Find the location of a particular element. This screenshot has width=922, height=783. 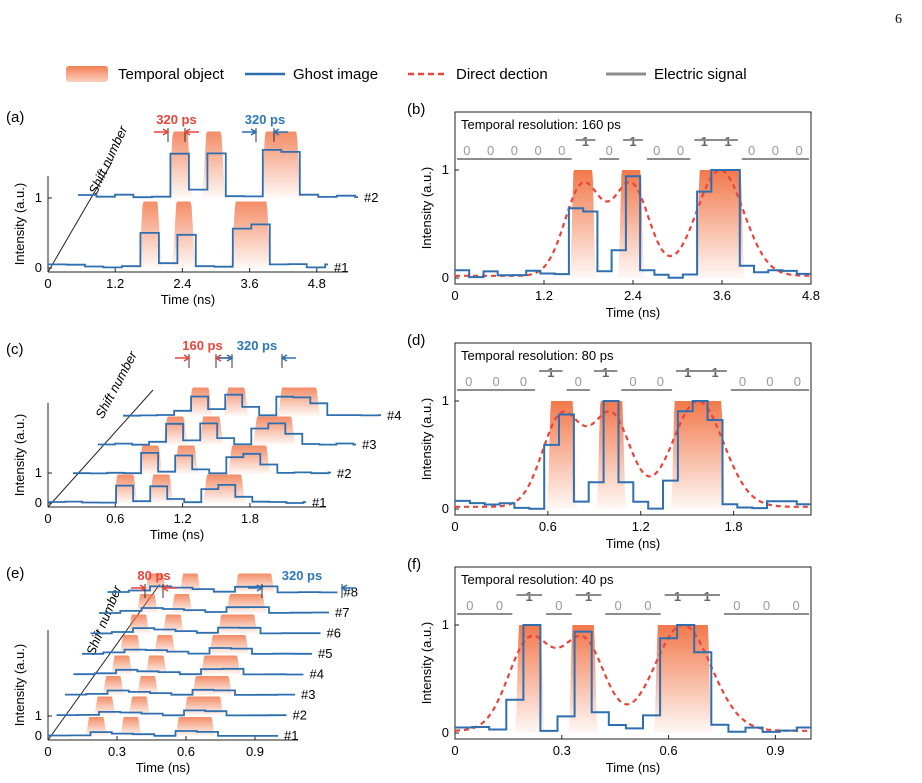

legend-item-electric: Electric signal is located at coordinates (676, 74).